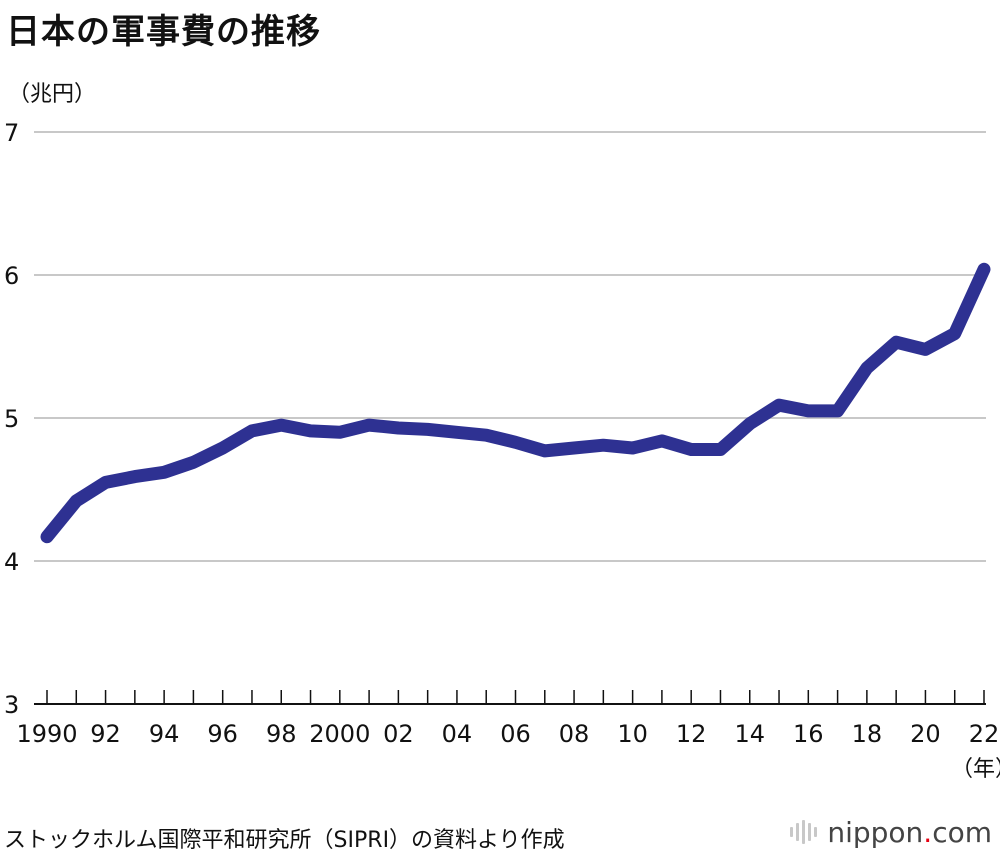 Image resolution: width=1000 pixels, height=856 pixels. What do you see at coordinates (11, 705) in the screenshot?
I see `y-tick-label-3: 3` at bounding box center [11, 705].